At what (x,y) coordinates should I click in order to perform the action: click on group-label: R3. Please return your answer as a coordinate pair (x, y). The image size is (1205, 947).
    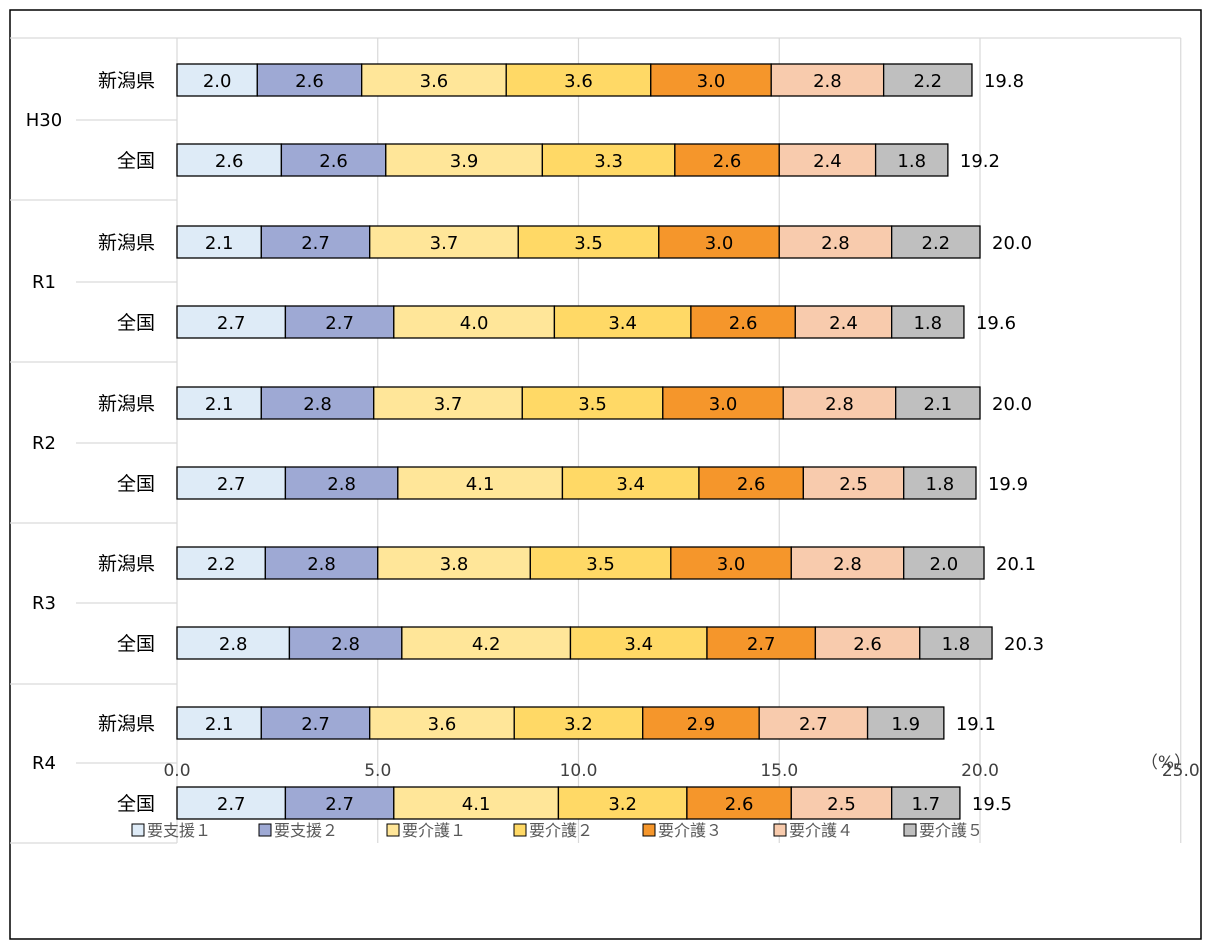
    Looking at the image, I should click on (44, 603).